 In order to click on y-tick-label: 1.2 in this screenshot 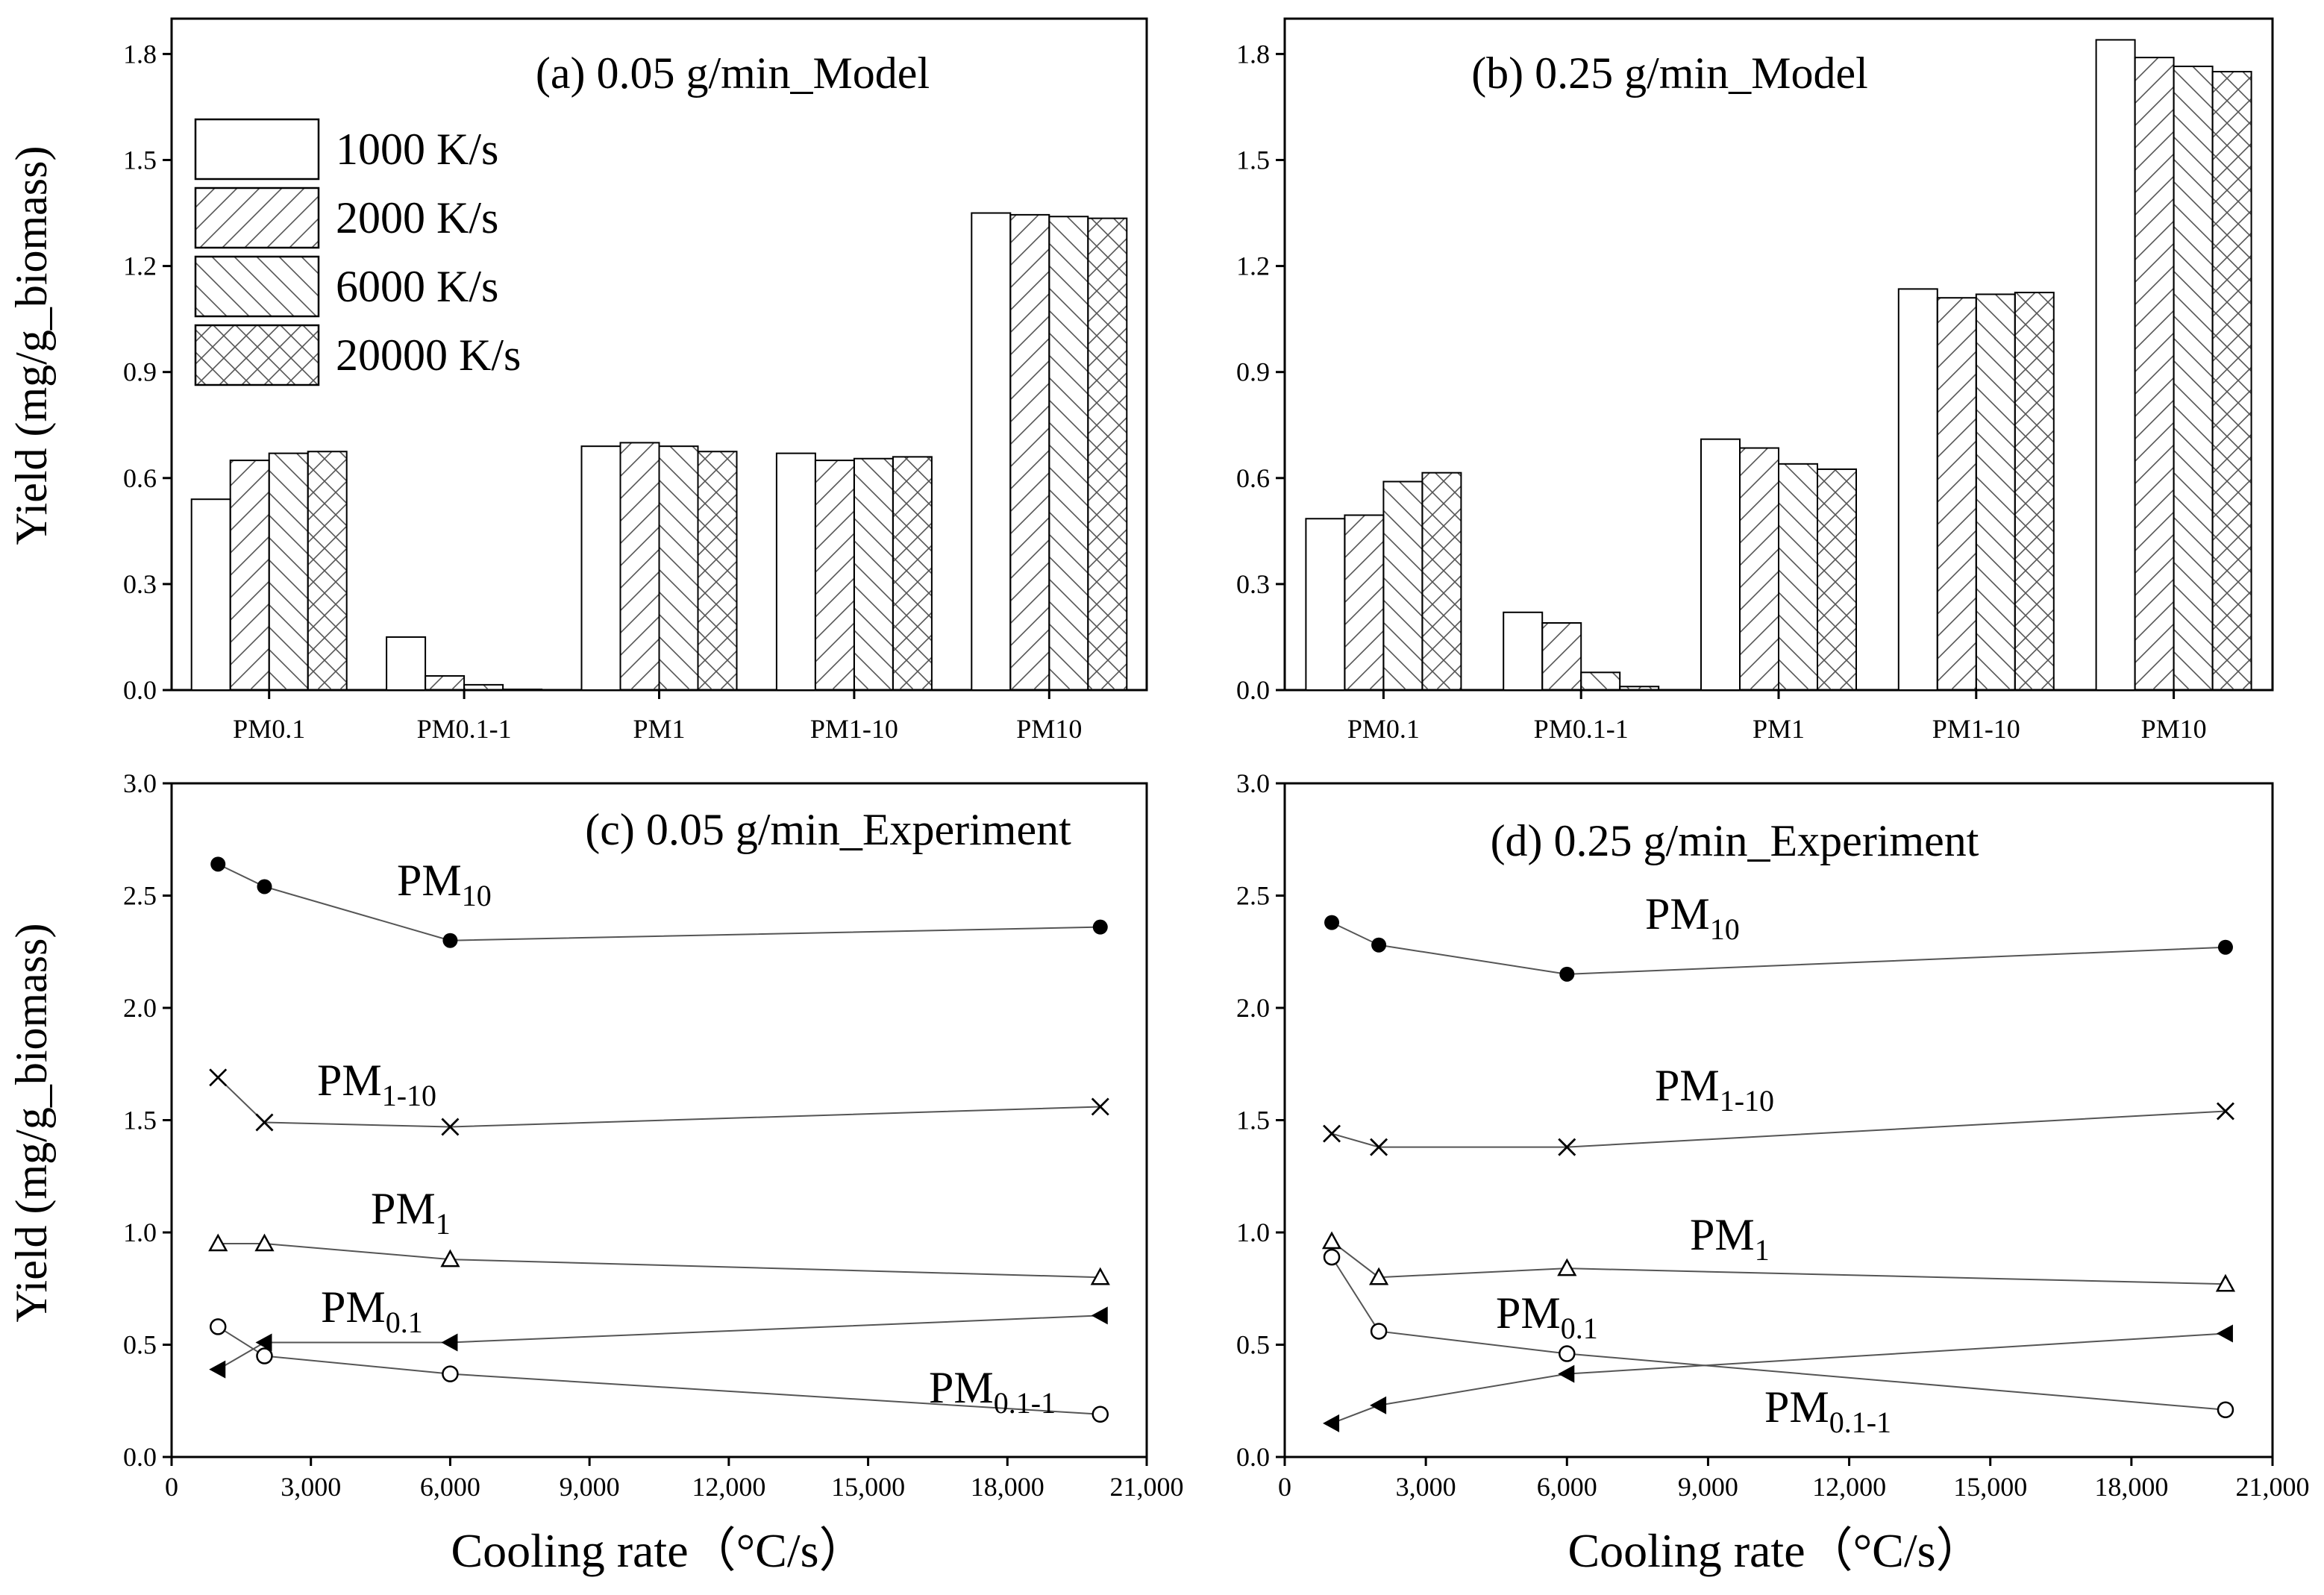, I will do `click(1253, 266)`.